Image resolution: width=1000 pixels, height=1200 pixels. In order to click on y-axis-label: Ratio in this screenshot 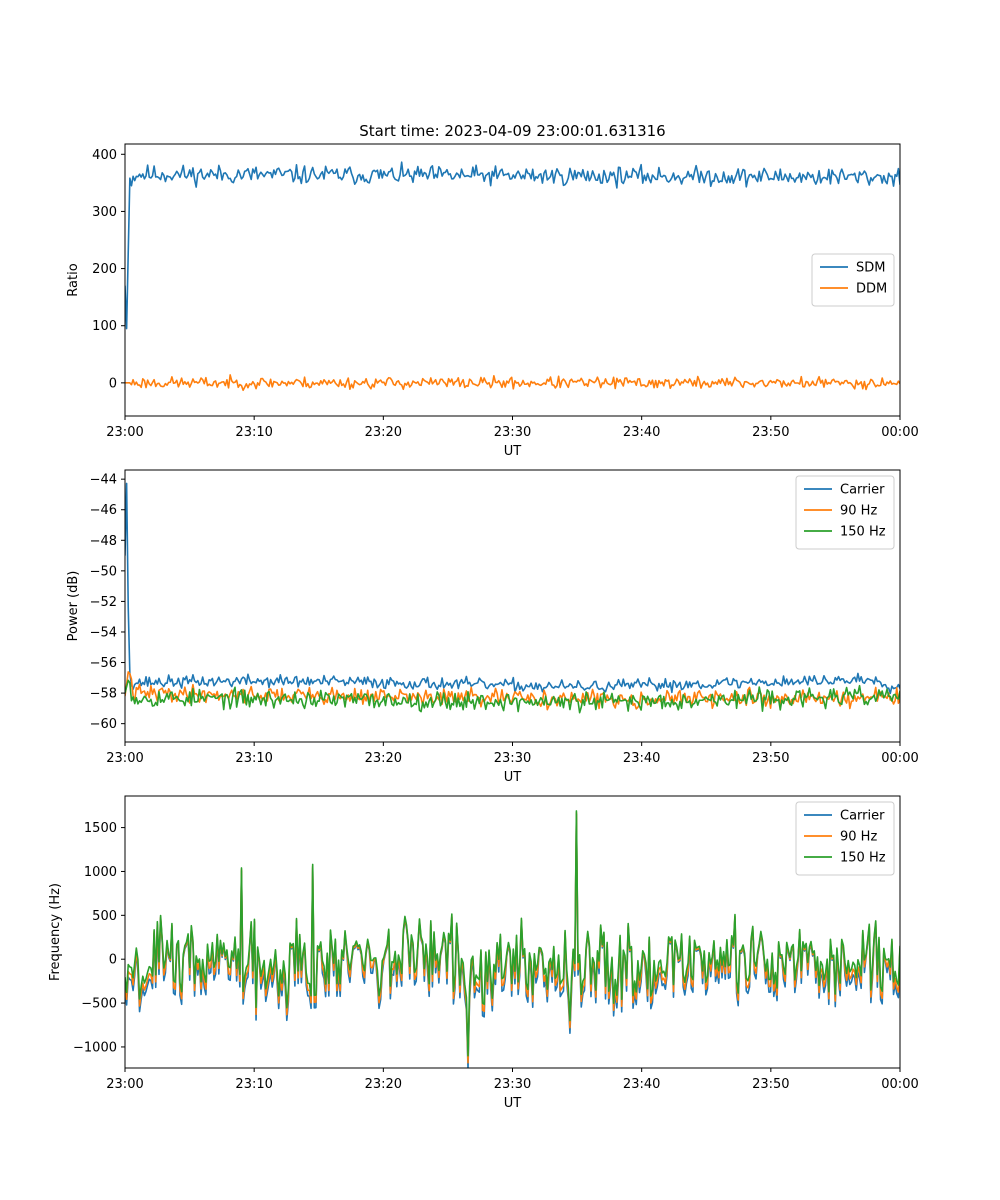, I will do `click(73, 279)`.